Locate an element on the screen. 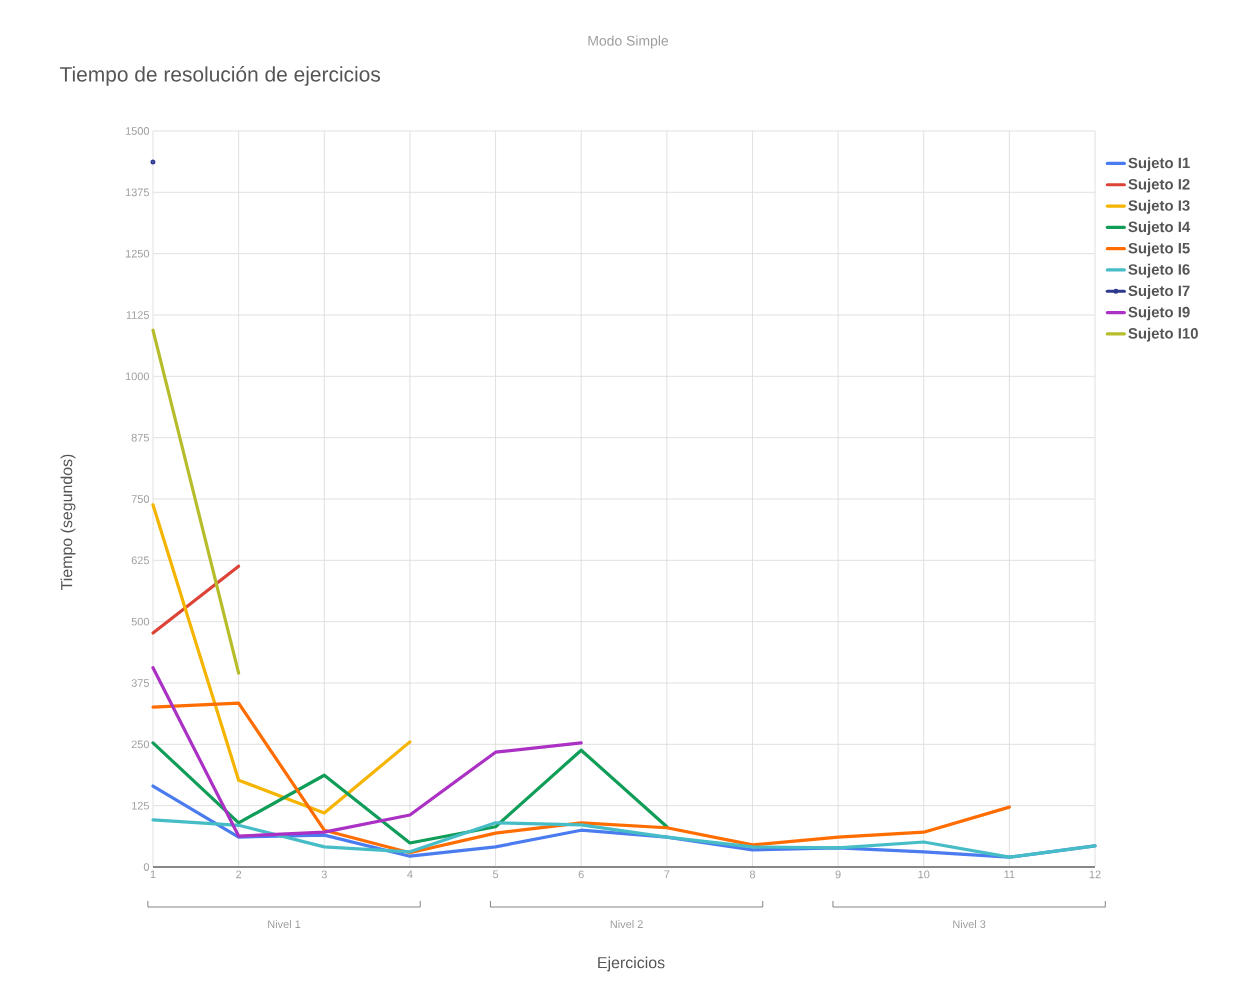 The image size is (1259, 996). y-tick-label: 250 is located at coordinates (140, 744).